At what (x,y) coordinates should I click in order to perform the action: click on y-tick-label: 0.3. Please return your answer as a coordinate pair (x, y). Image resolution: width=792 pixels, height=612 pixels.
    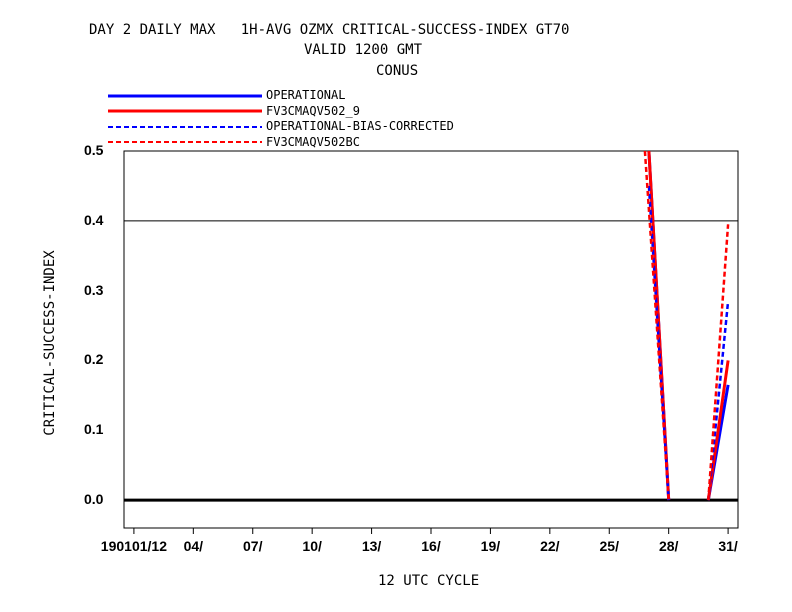
    Looking at the image, I should click on (94, 289).